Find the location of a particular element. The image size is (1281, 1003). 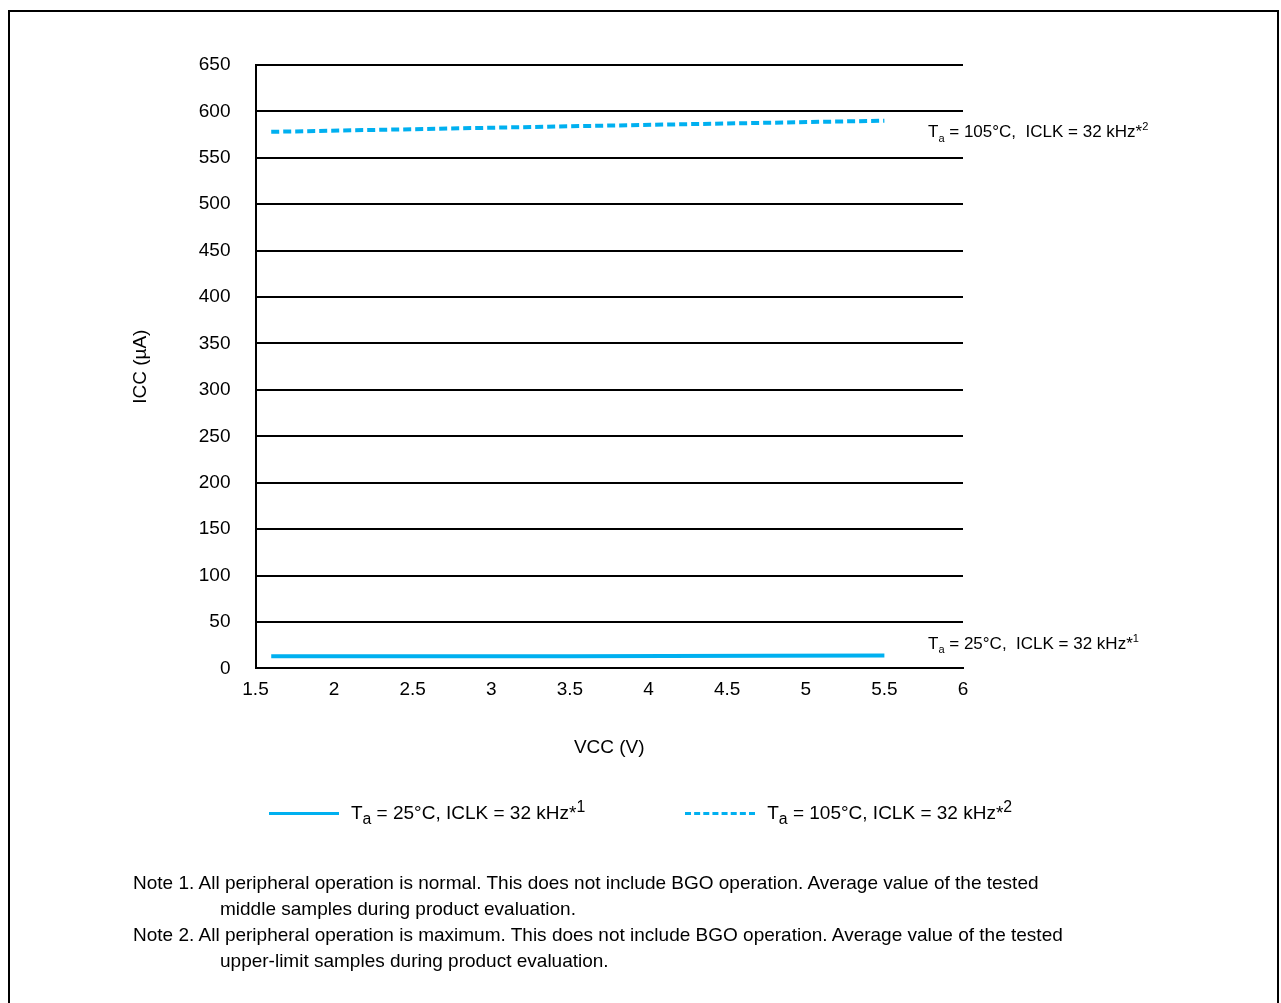

y-tick-label: 50 is located at coordinates (220, 621).